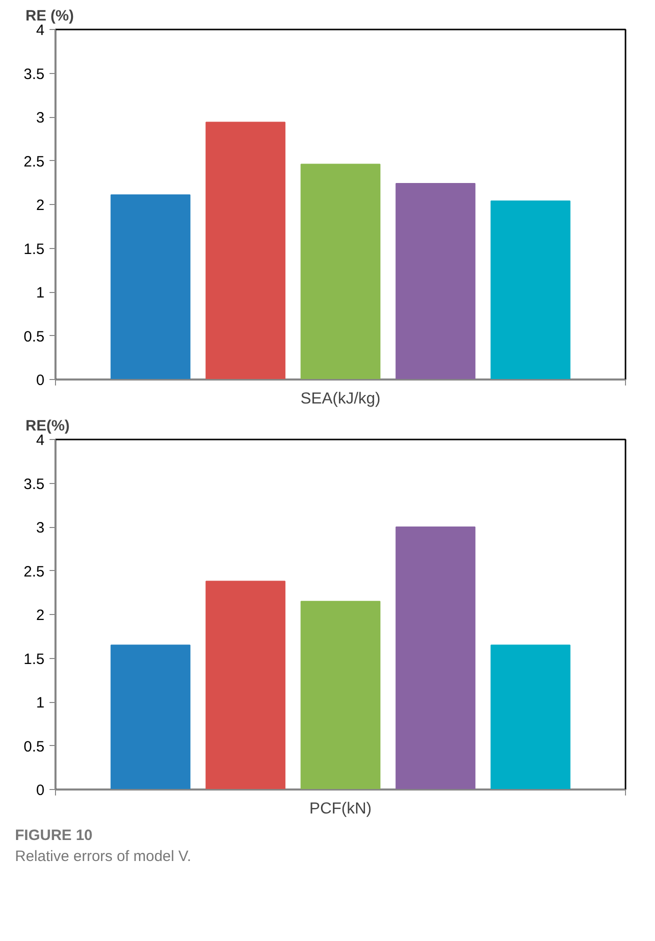  What do you see at coordinates (54, 836) in the screenshot?
I see `caption: FIGURE 10` at bounding box center [54, 836].